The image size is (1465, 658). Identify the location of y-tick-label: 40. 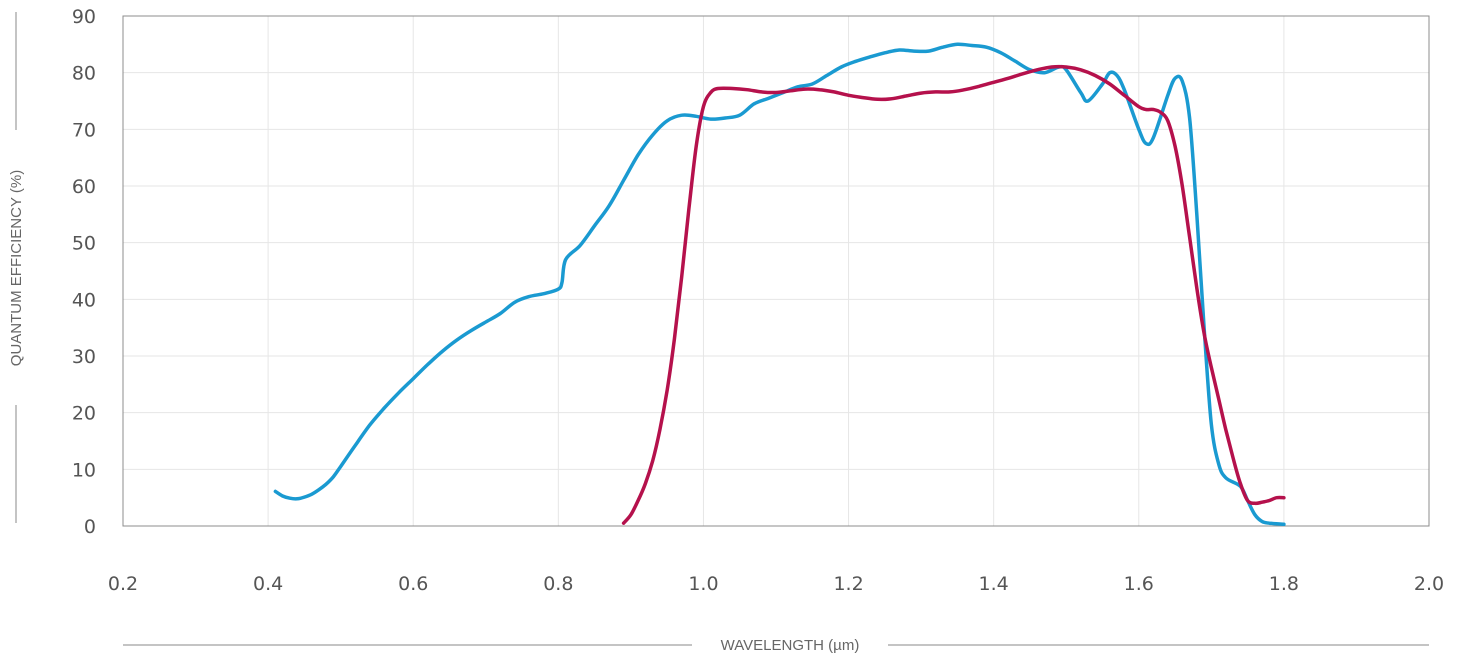
(84, 300).